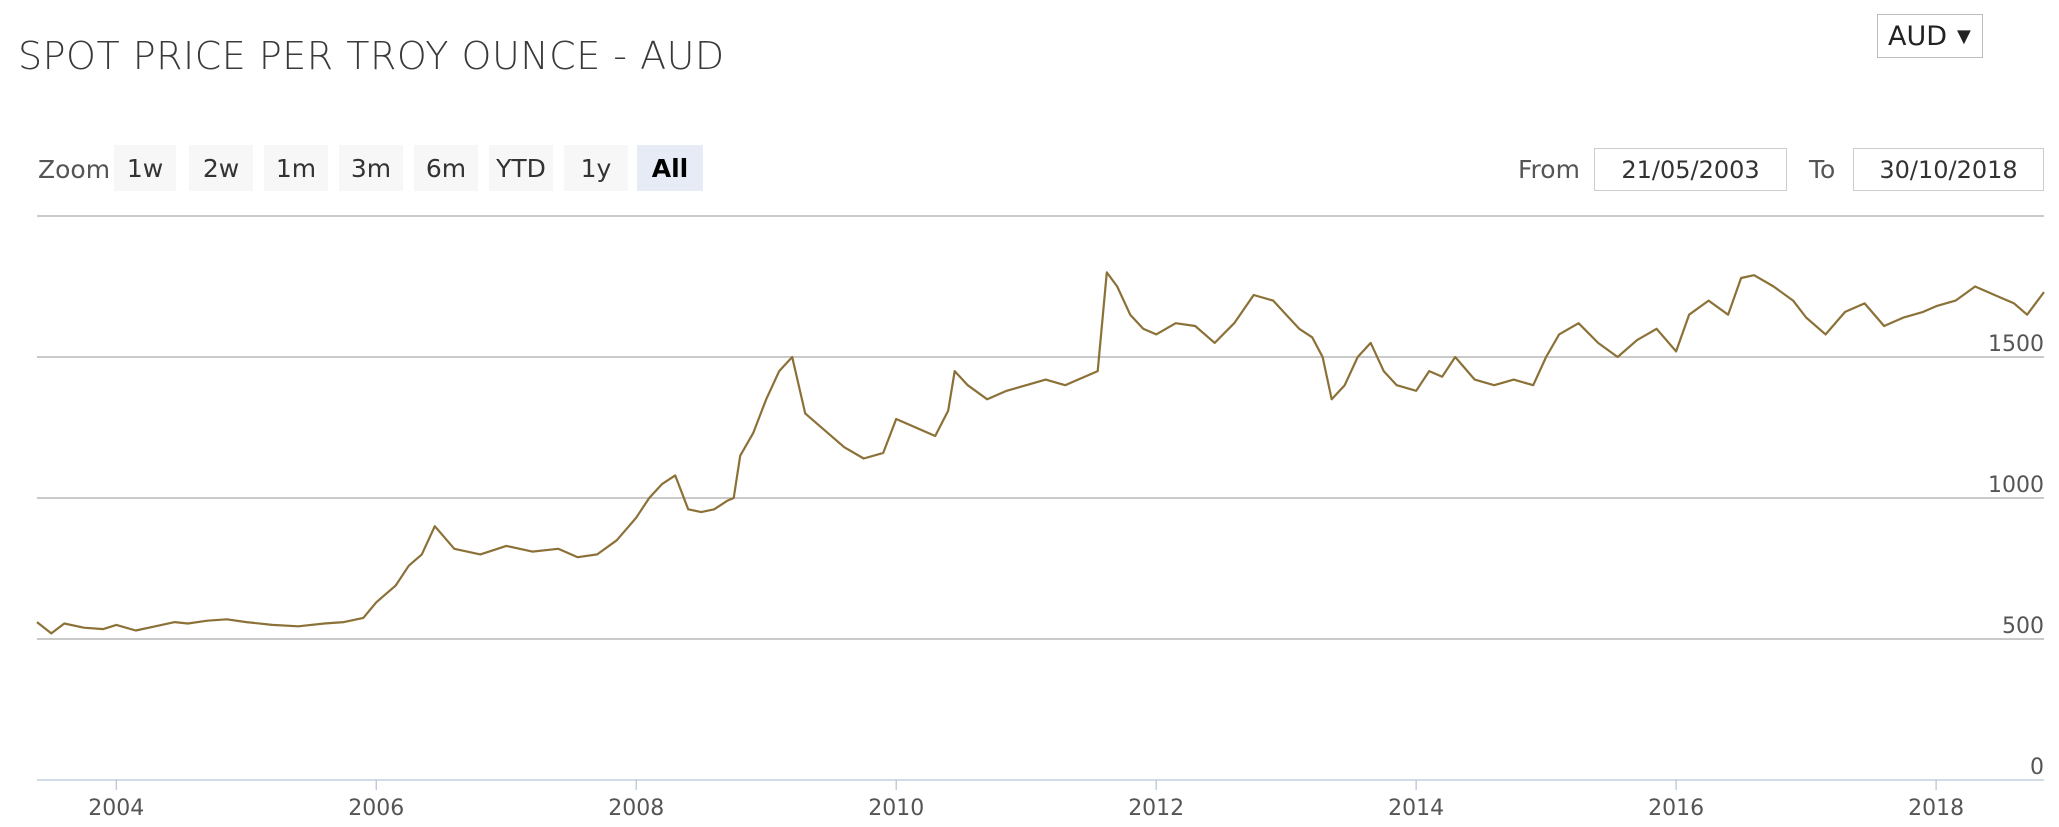 The height and width of the screenshot is (827, 2059). I want to click on chart-title: SPOT PRICE PER TROY OUNCE - AUD, so click(371, 56).